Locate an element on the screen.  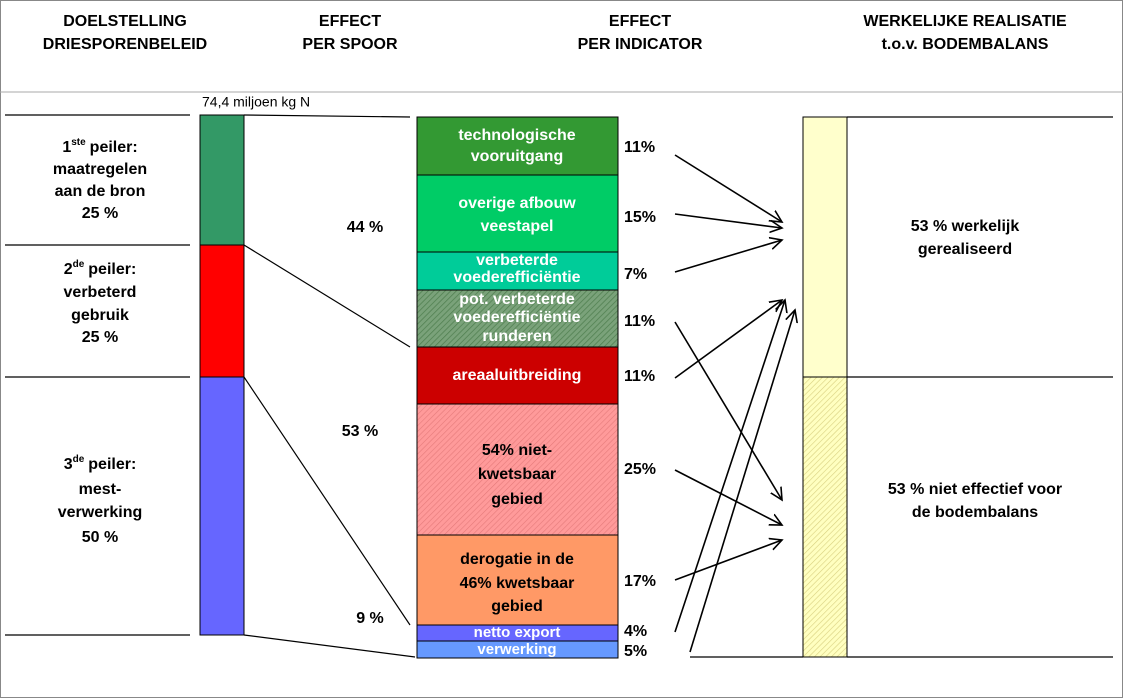
header-text: t.o.v. BODEMBALANS is located at coordinates (965, 44).